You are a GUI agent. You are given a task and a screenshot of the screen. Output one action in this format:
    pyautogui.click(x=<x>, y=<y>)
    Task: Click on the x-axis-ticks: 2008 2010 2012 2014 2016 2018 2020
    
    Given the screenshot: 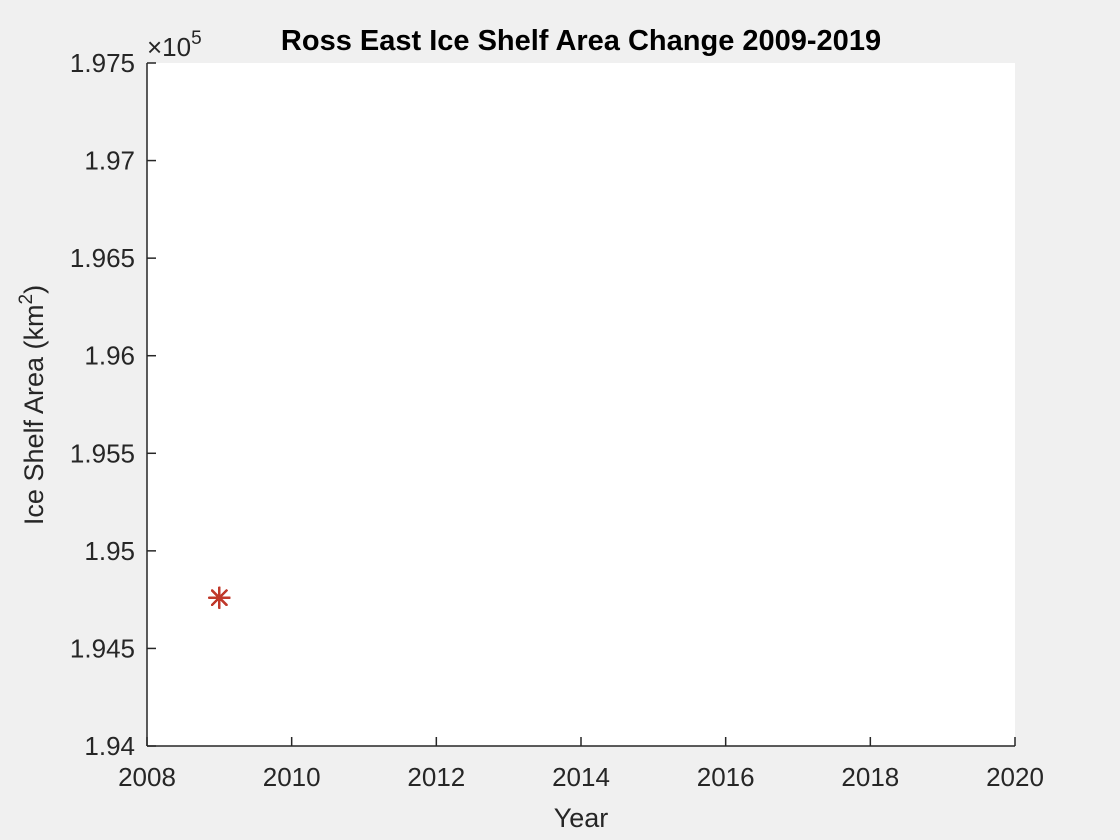 What is the action you would take?
    pyautogui.click(x=581, y=764)
    